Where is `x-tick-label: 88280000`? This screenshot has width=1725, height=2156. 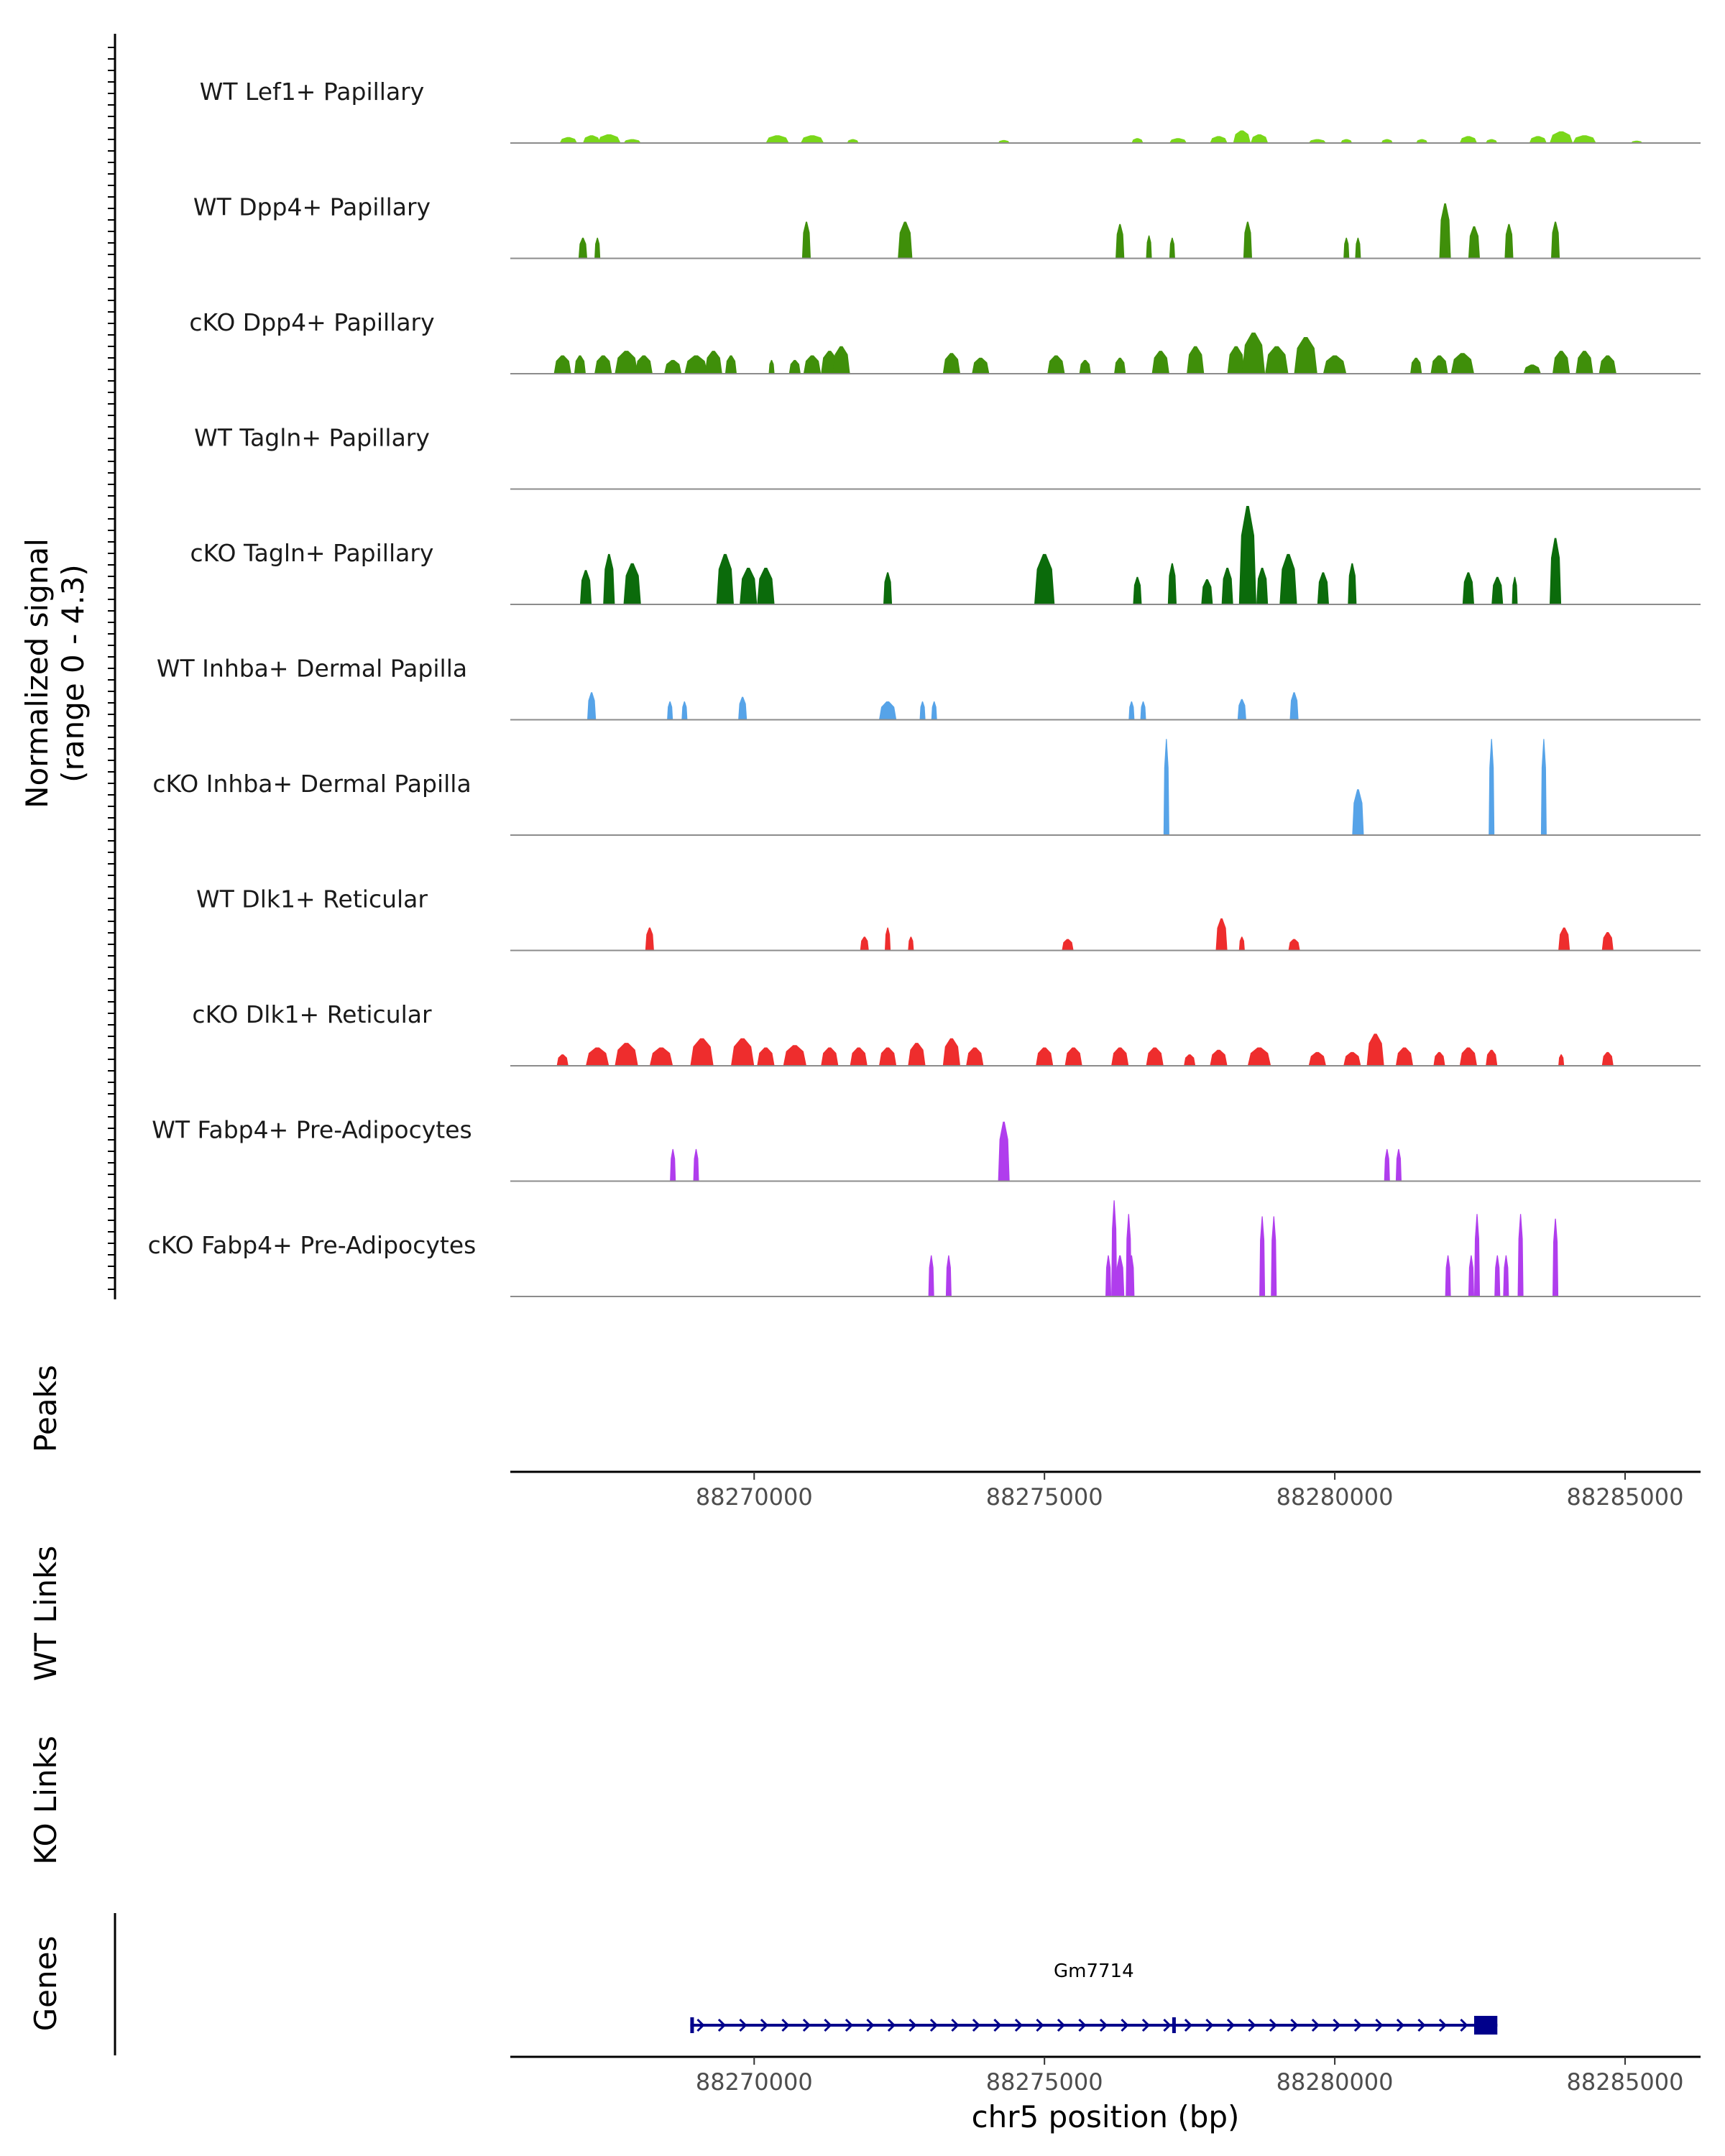
x-tick-label: 88280000 is located at coordinates (1335, 2082).